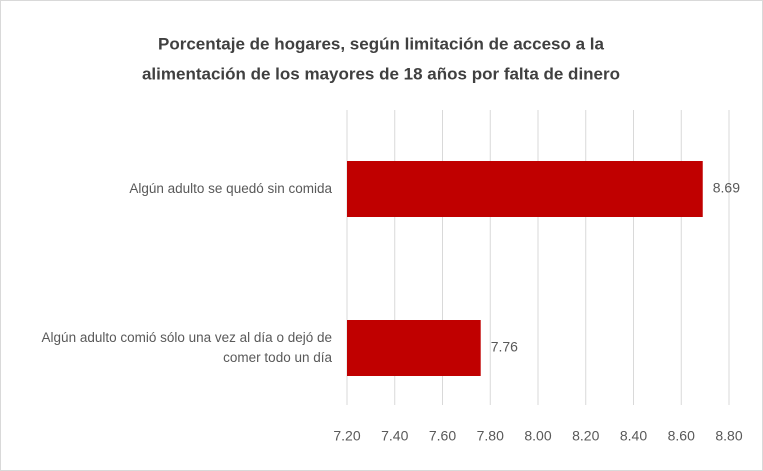 This screenshot has width=763, height=471. I want to click on x-tick-label: 7.40, so click(394, 436).